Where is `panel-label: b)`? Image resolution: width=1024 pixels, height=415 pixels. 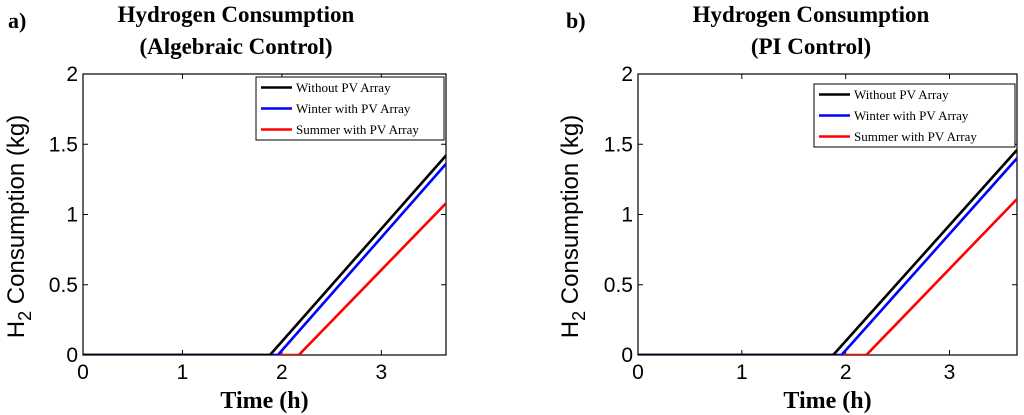 panel-label: b) is located at coordinates (576, 20).